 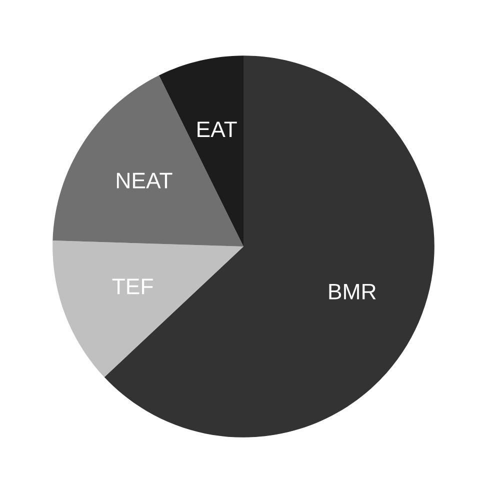 I want to click on slice-label: TEF, so click(x=132, y=286).